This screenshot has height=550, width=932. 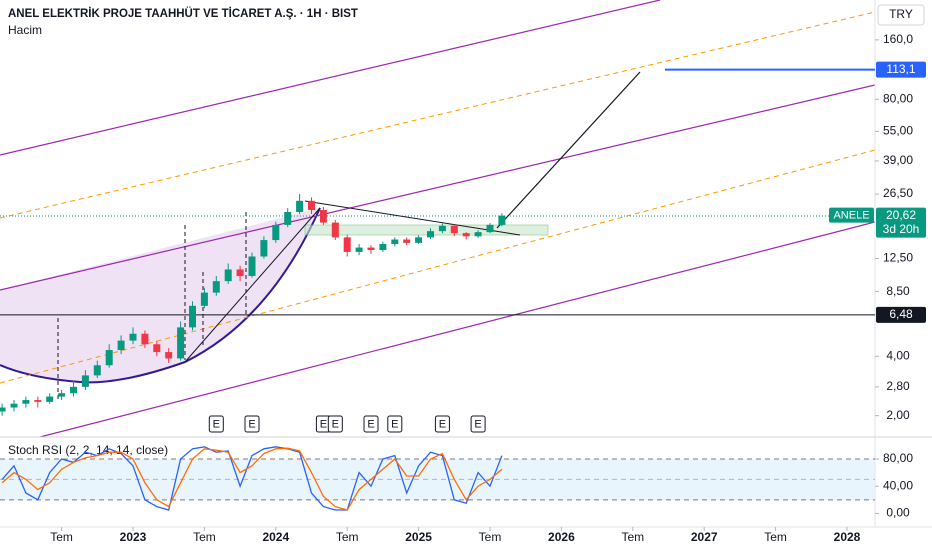 I want to click on cup-arc, so click(x=160, y=295).